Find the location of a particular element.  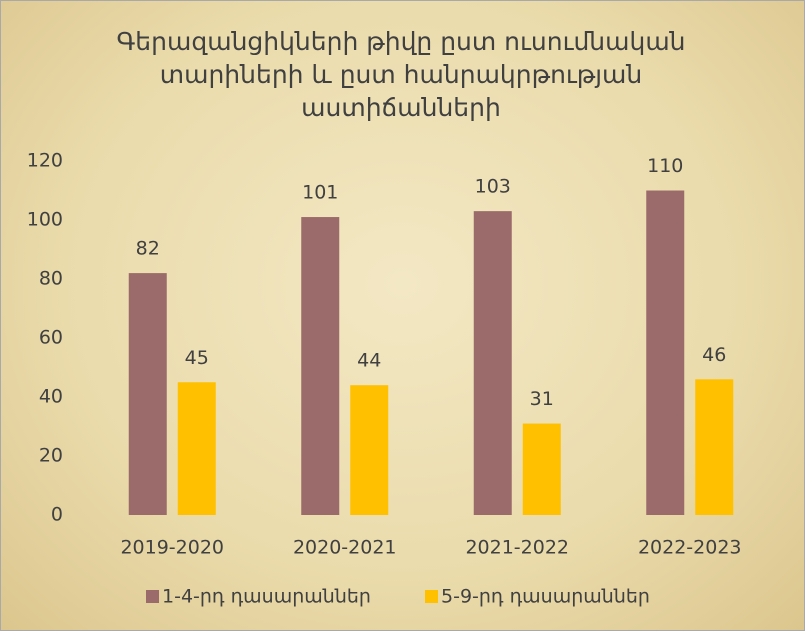

y-tick-label: 0 is located at coordinates (57, 515).